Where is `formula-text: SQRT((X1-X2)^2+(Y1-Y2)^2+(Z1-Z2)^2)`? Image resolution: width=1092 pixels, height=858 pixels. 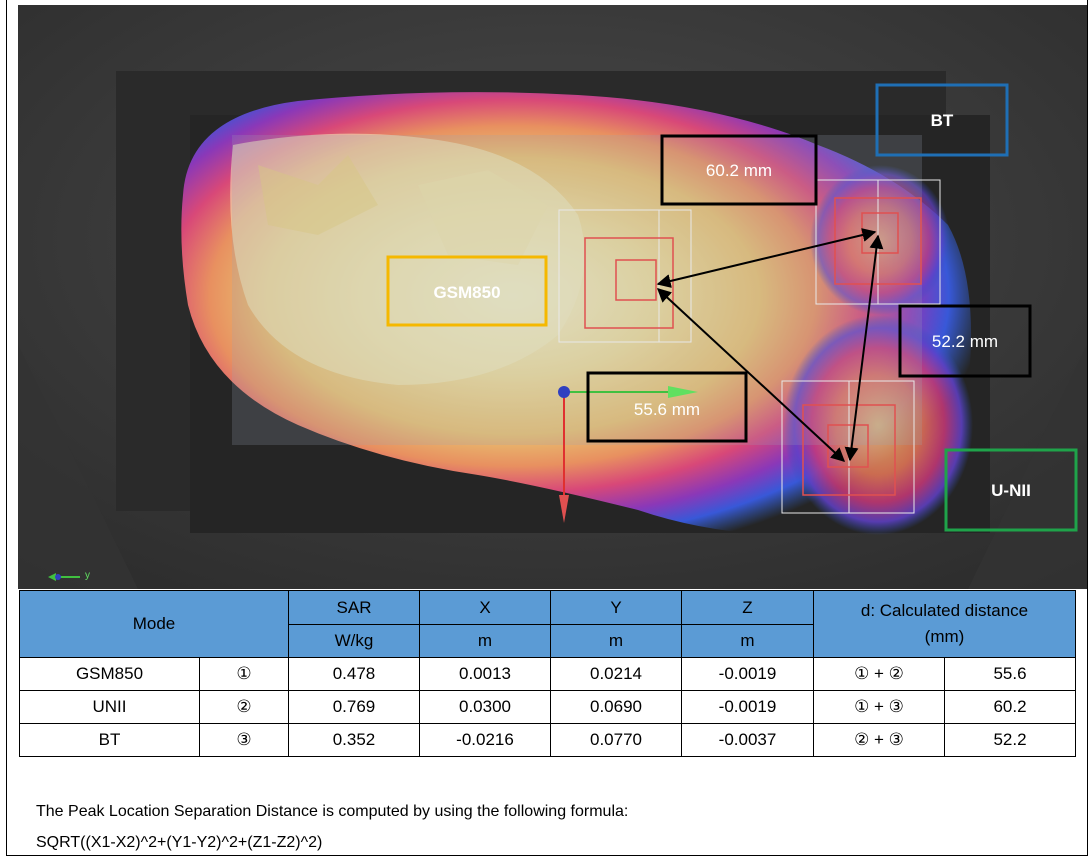
formula-text: SQRT((X1-X2)^2+(Y1-Y2)^2+(Z1-Z2)^2) is located at coordinates (179, 842).